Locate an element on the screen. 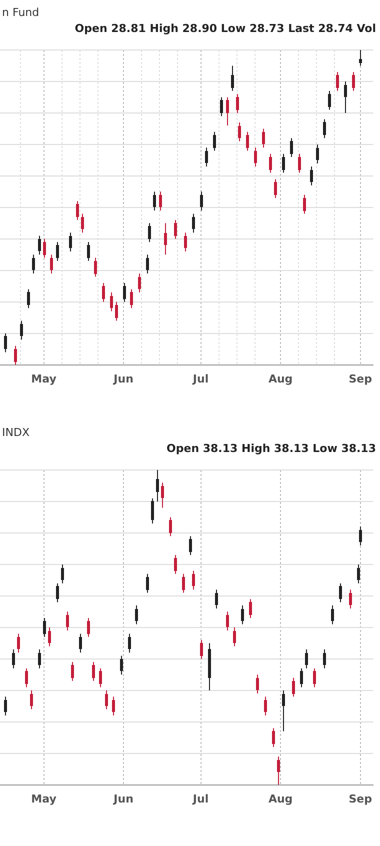  text: Open 28.81 High 28.90 Low 28.73 Last 28.74 Vol is located at coordinates (225, 29).